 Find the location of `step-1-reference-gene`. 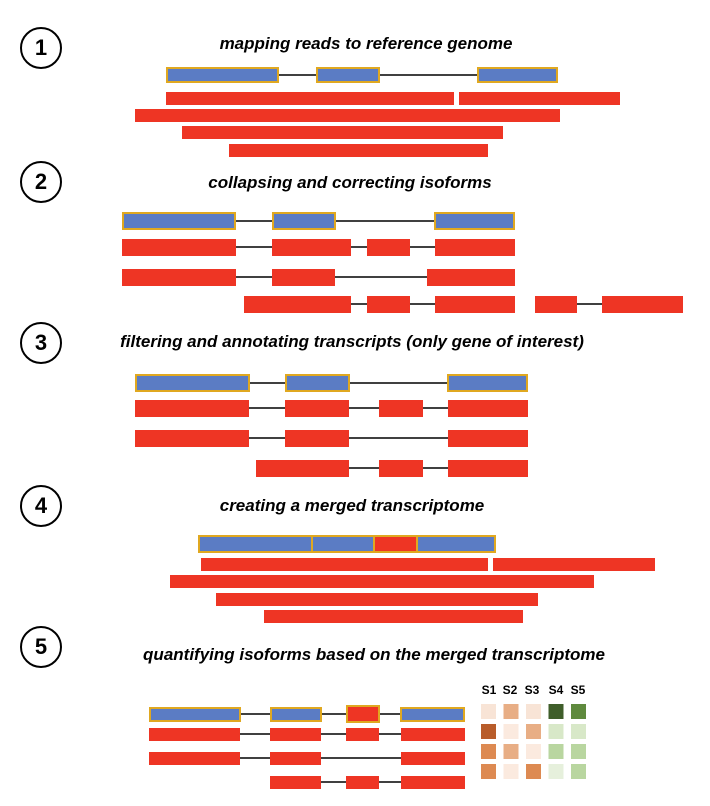

step-1-reference-gene is located at coordinates (362, 75).